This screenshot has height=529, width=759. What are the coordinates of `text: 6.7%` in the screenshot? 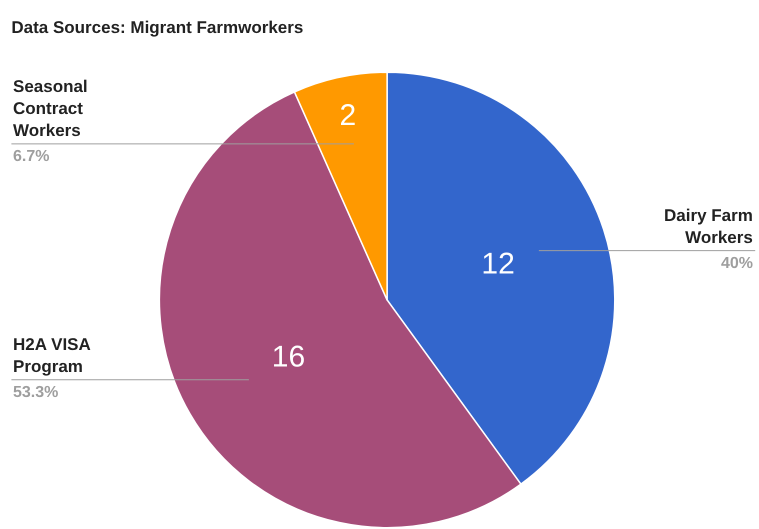 It's located at (31, 156).